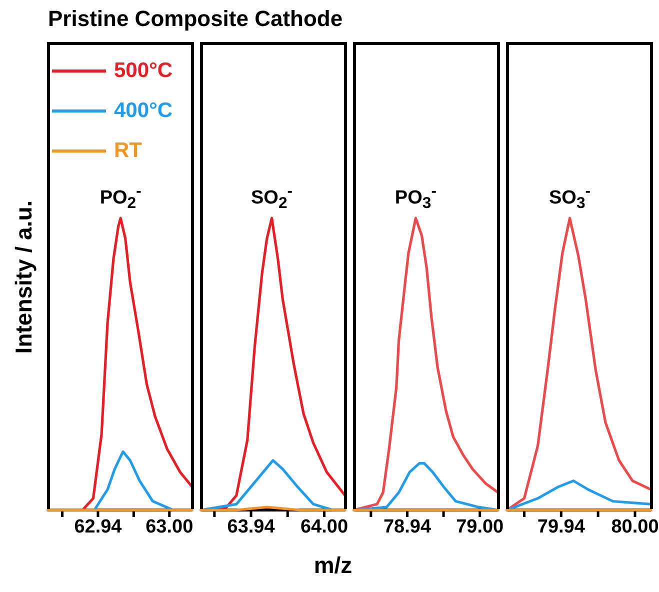 The width and height of the screenshot is (659, 592). I want to click on x-axis-title: m/z, so click(333, 565).